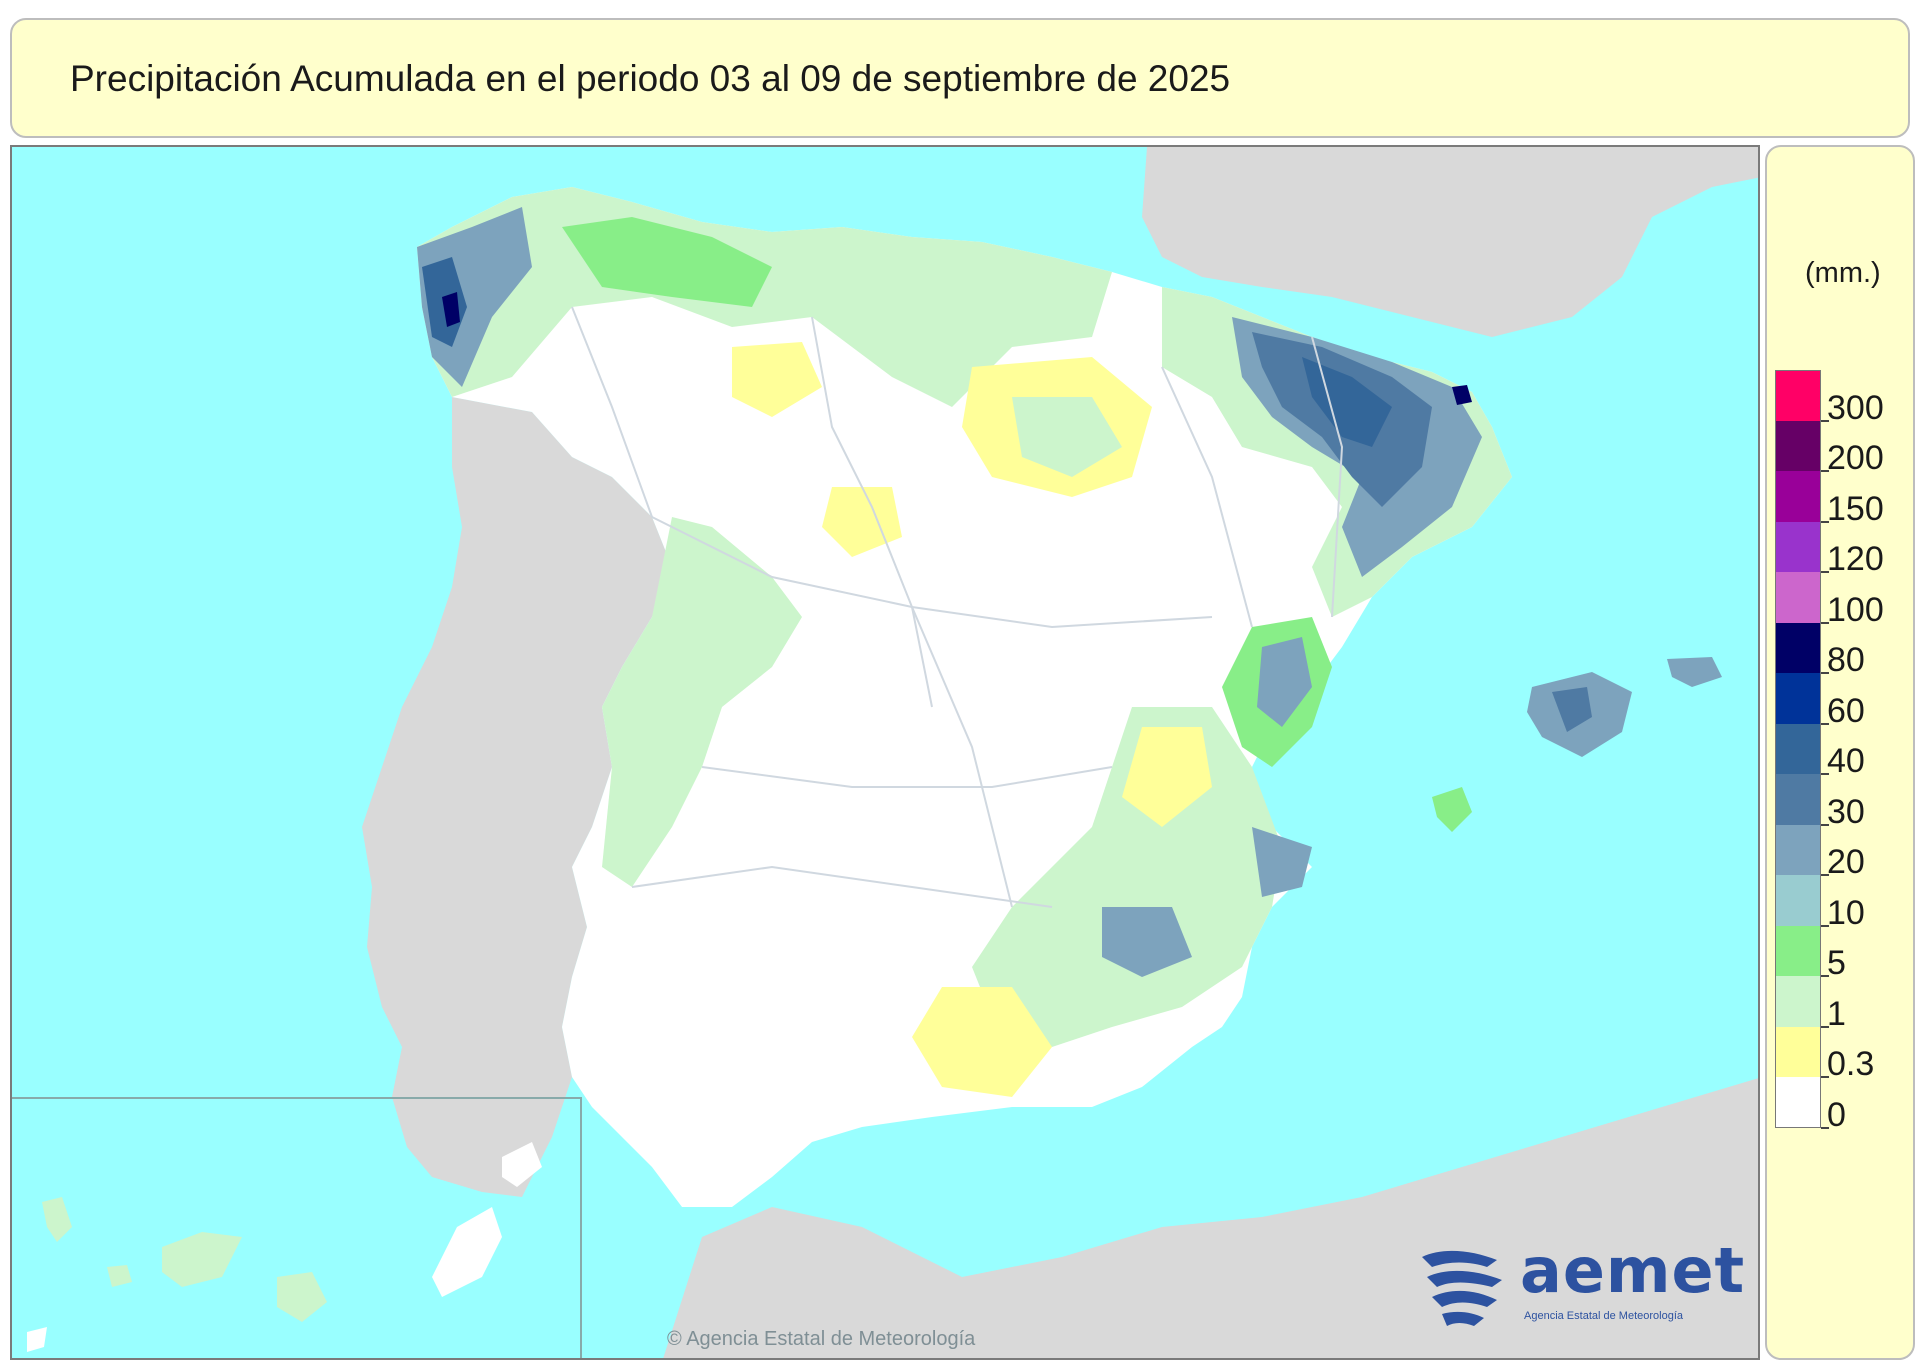 The width and height of the screenshot is (1920, 1369). Describe the element at coordinates (862, 522) in the screenshot. I see `zone-central-03mm` at that location.